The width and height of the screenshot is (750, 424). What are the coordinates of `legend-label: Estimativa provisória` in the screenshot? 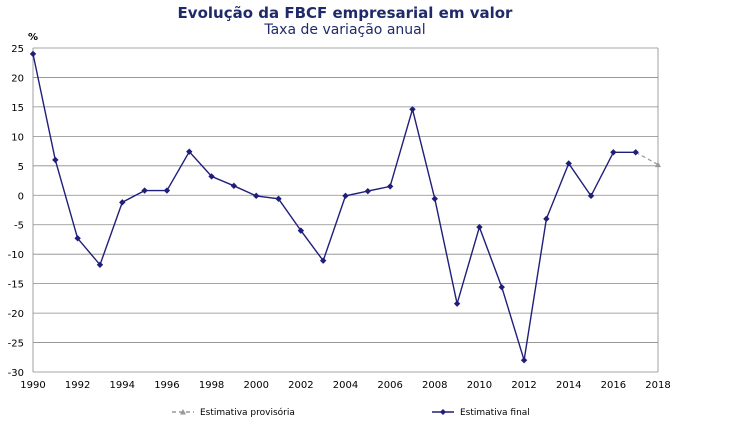 It's located at (247, 412).